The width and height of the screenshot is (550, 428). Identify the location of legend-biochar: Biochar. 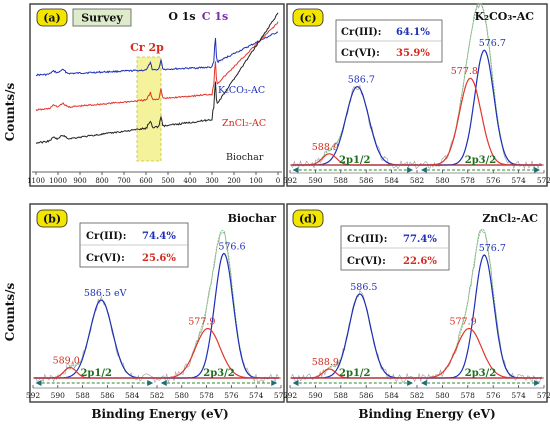
(245, 157).